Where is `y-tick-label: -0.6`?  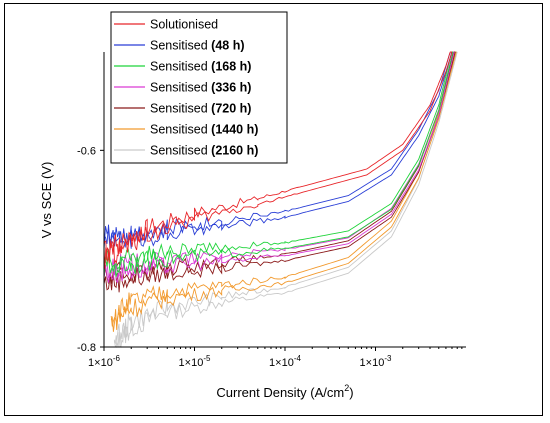 y-tick-label: -0.6 is located at coordinates (86, 151).